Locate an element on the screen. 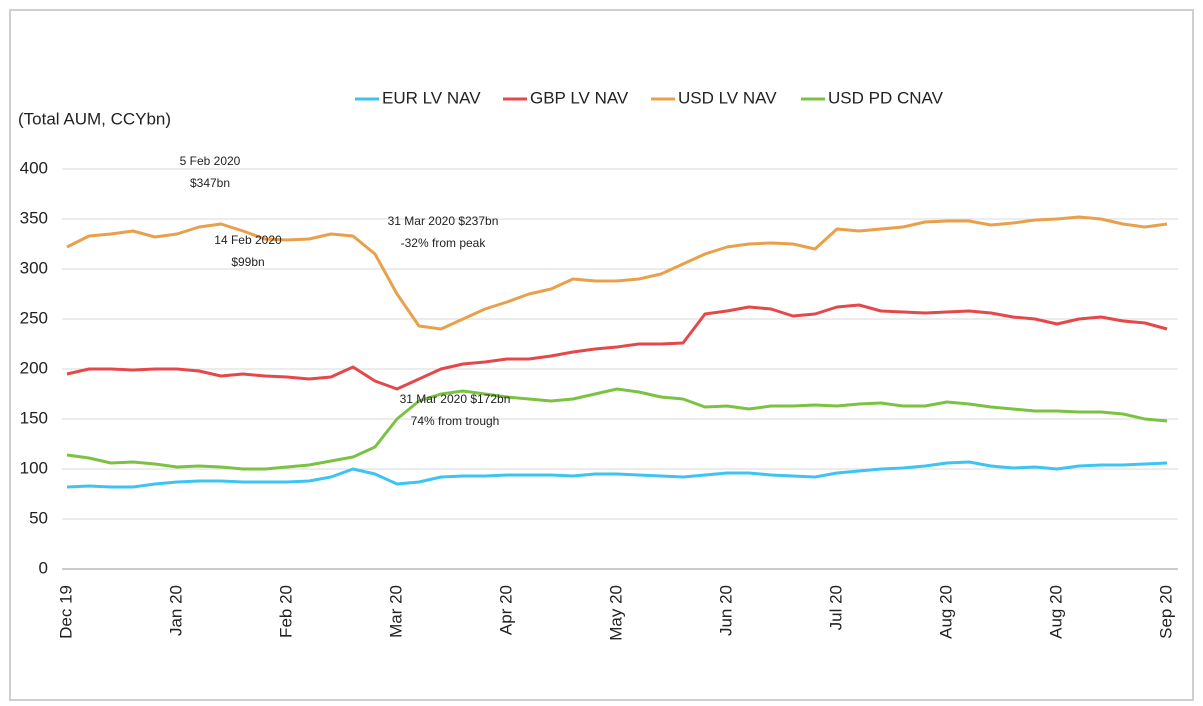 The image size is (1203, 706). x-tick-label: Feb 20 is located at coordinates (285, 611).